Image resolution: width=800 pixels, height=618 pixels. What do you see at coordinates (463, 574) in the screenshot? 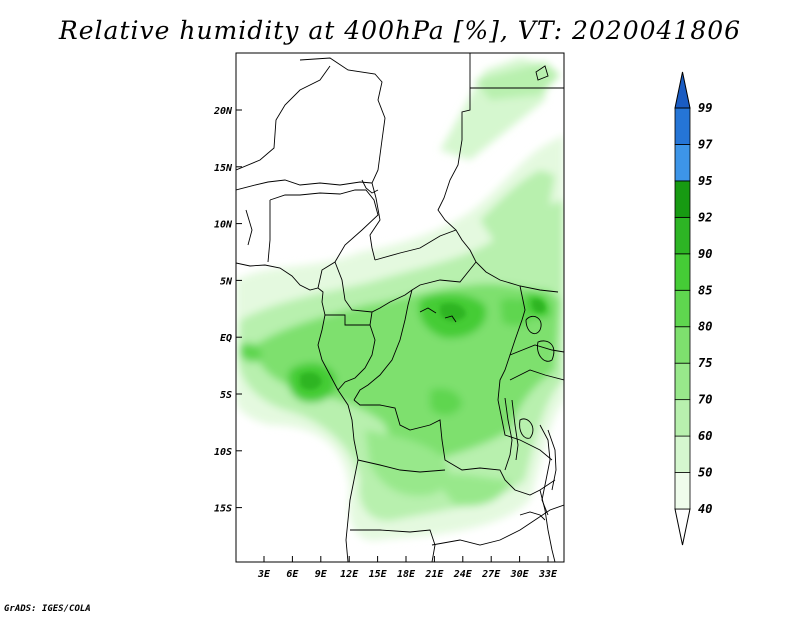
I see `lon-tick-label: 24E` at bounding box center [463, 574].